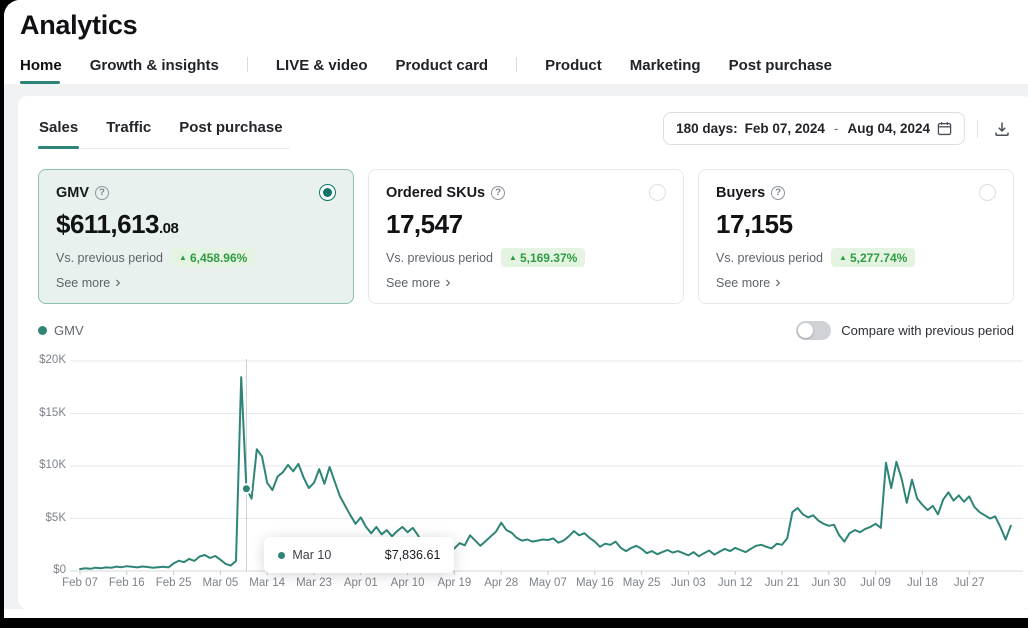  I want to click on x-axis-label: Apr 19, so click(454, 583).